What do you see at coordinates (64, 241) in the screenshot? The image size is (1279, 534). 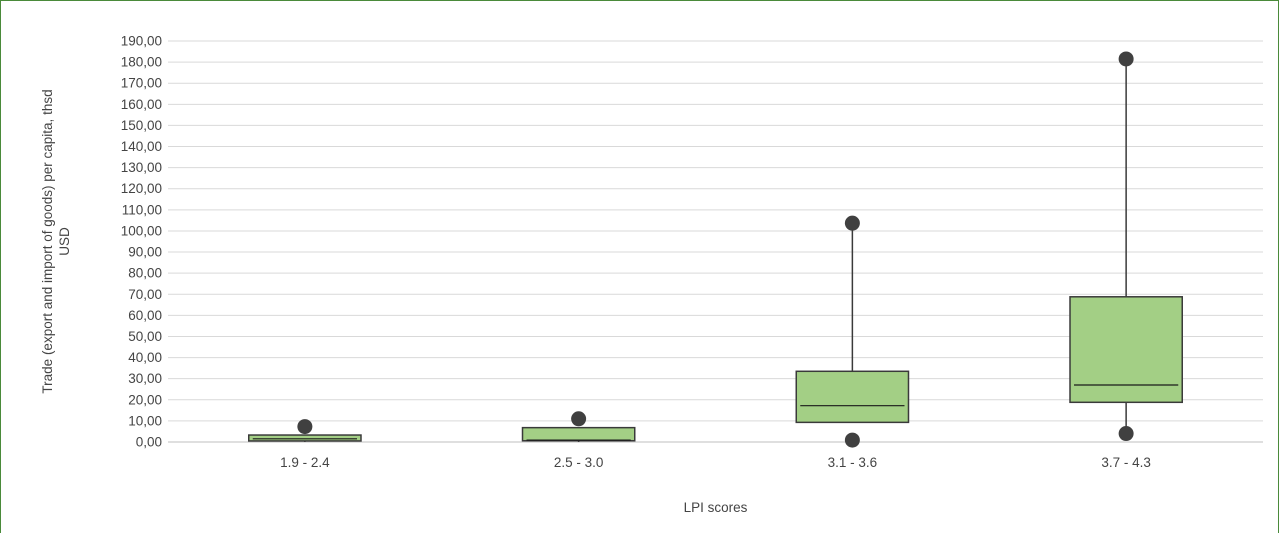 I see `y-axis-title-line-2: USD` at bounding box center [64, 241].